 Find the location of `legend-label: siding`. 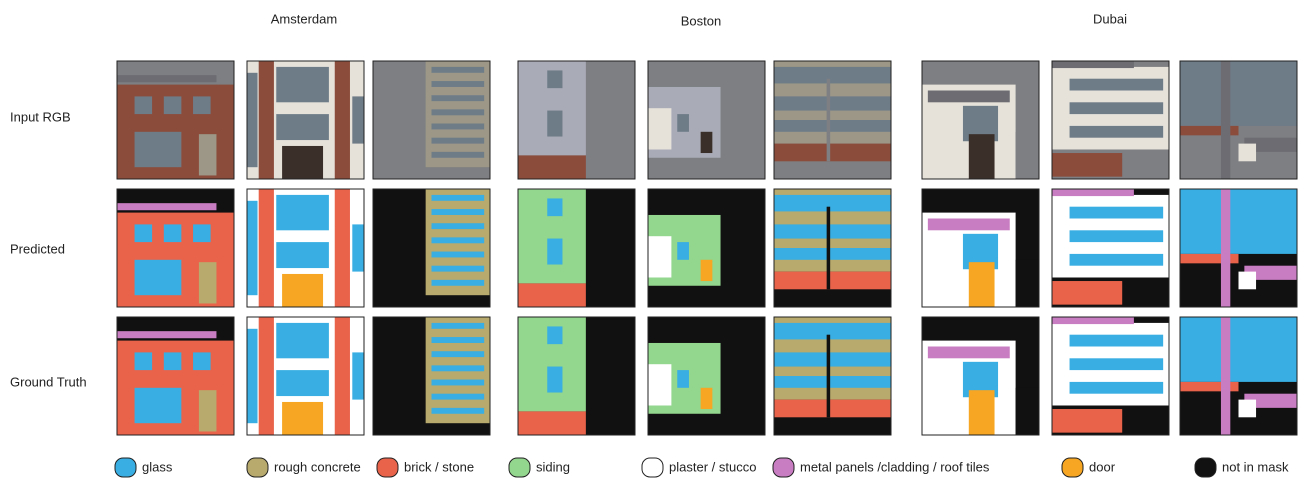

legend-label: siding is located at coordinates (553, 466).